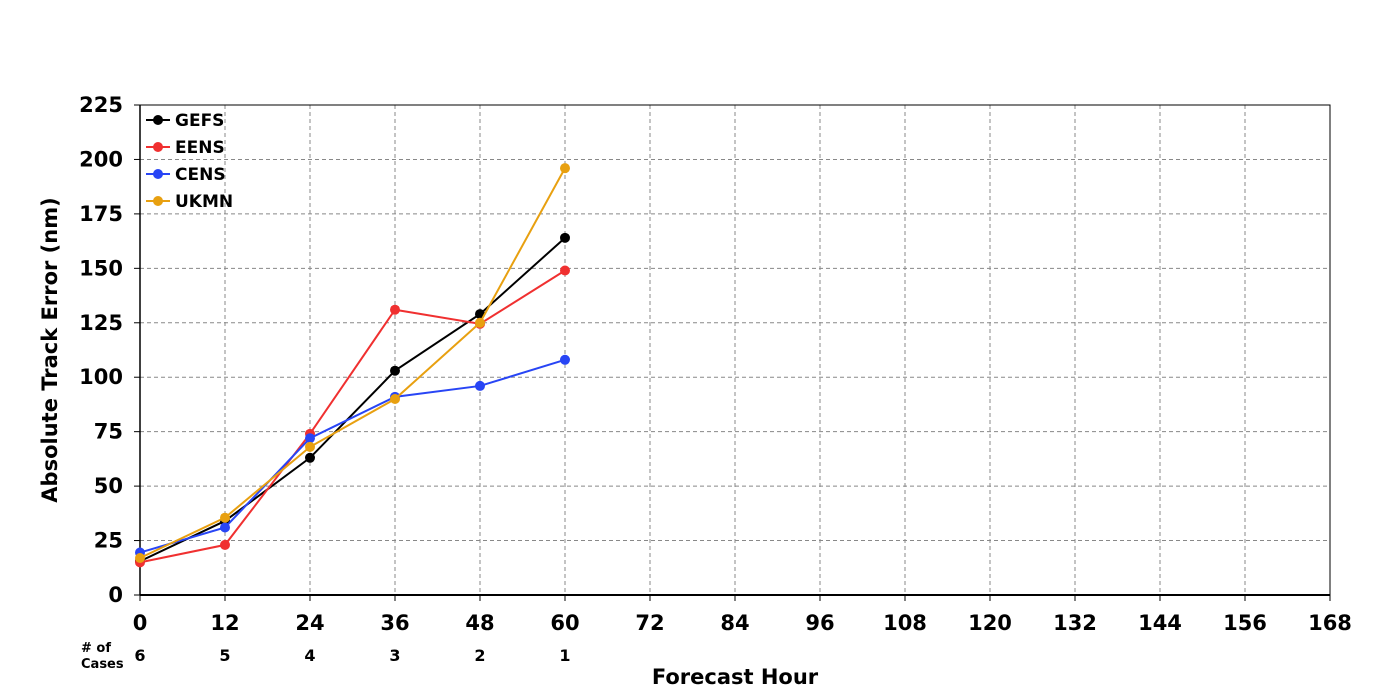 This screenshot has width=1400, height=700. I want to click on y-tick-label: 50, so click(108, 486).